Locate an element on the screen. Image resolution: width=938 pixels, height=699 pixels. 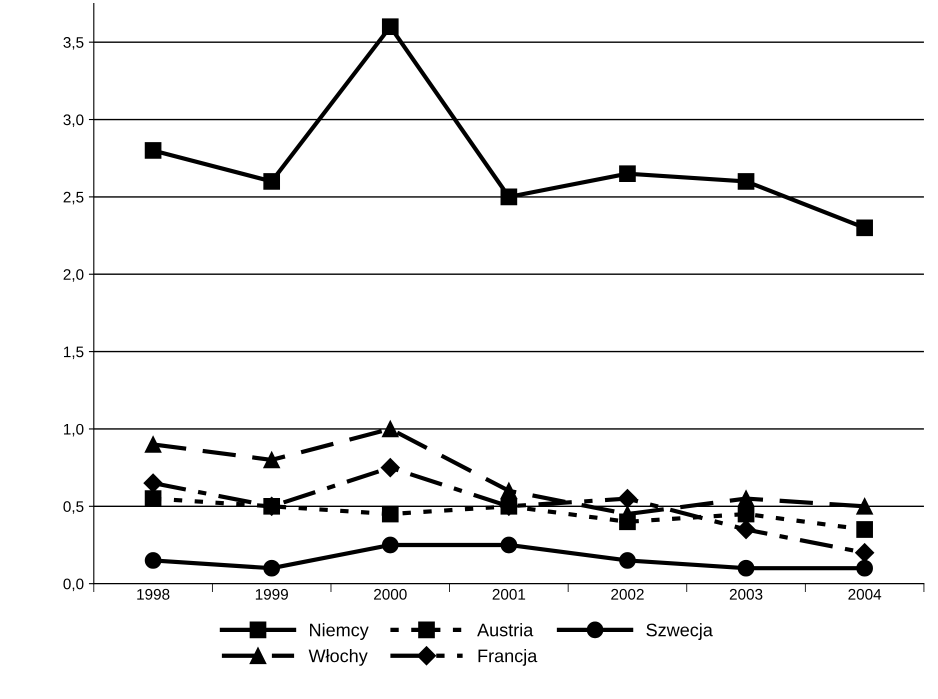
x-tick-label: 2002 is located at coordinates (627, 594).